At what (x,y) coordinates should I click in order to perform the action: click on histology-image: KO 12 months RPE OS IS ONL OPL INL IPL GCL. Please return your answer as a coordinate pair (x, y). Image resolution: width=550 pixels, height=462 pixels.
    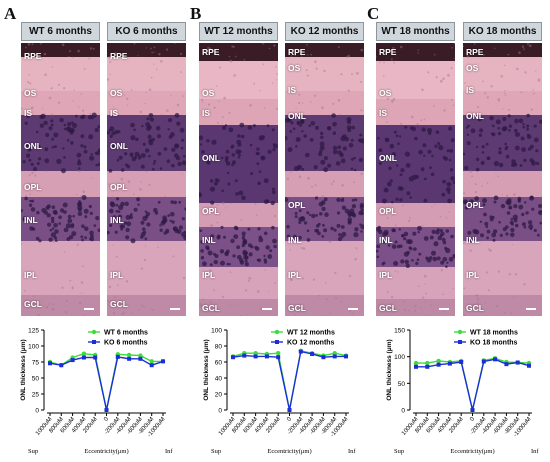
    Looking at the image, I should click on (324, 169).